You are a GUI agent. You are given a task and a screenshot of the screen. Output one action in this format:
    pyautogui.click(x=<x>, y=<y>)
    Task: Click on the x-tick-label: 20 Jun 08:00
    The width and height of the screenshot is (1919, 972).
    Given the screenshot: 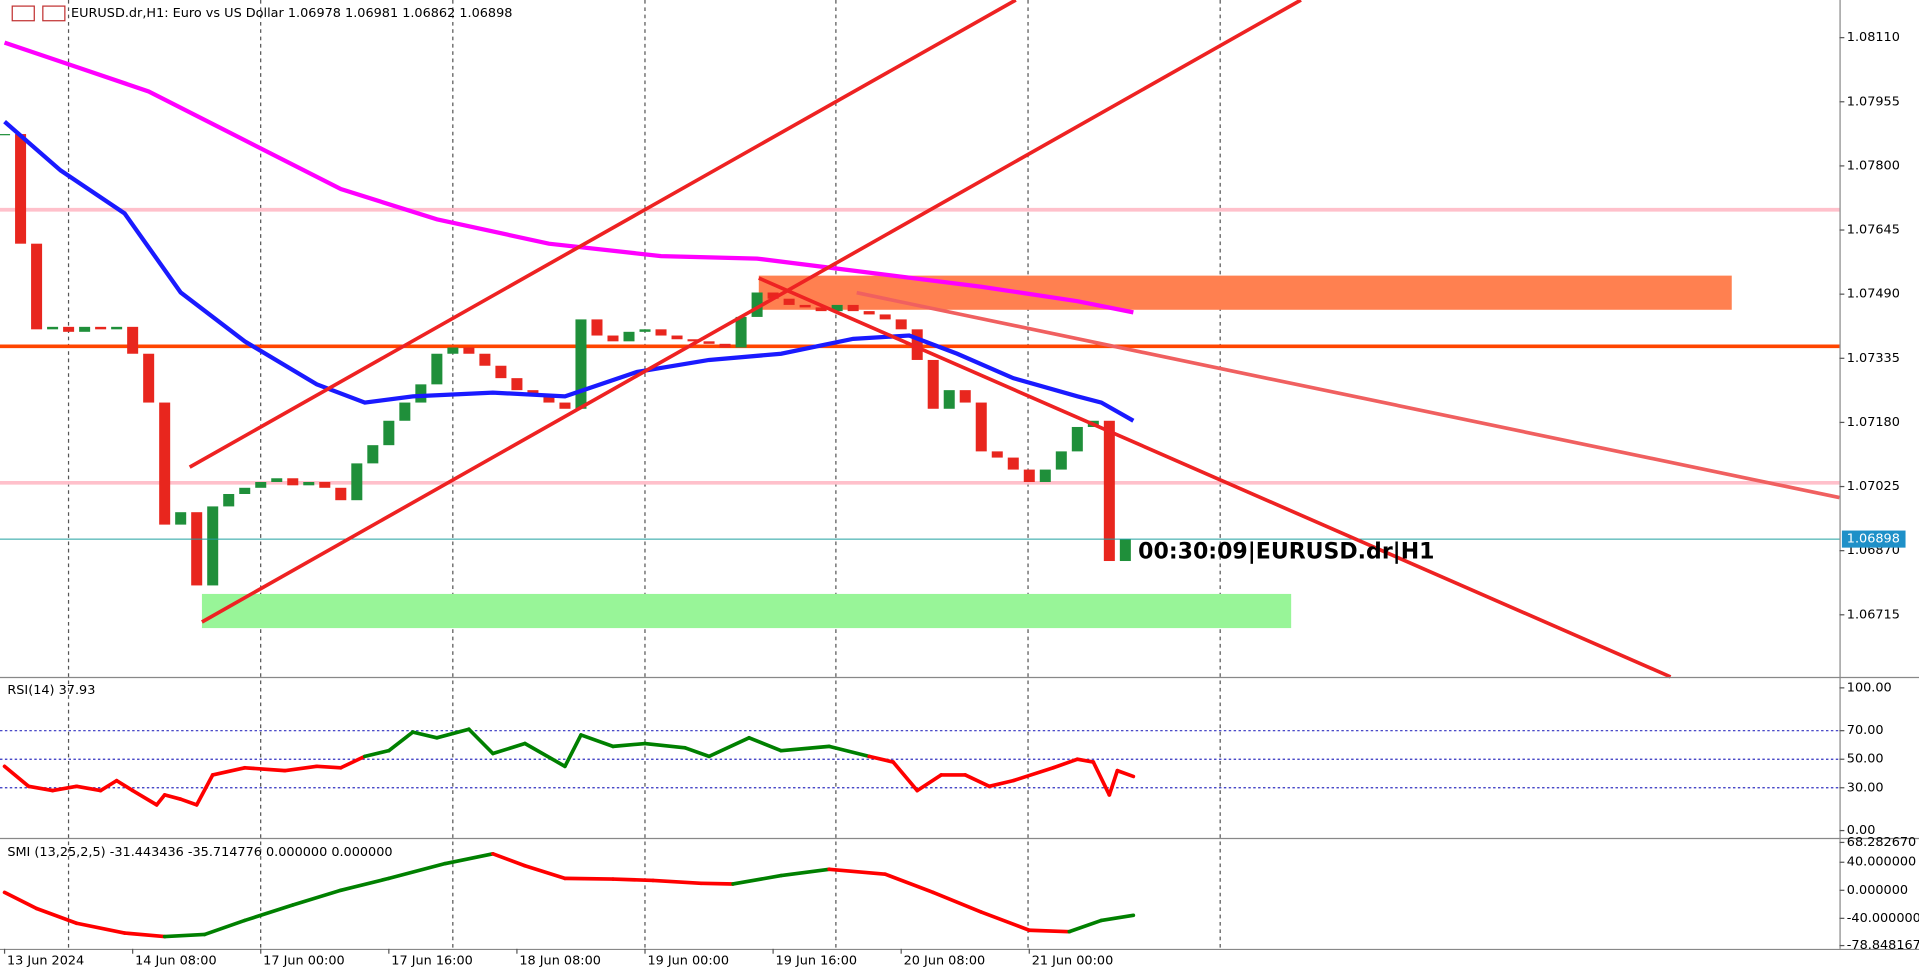 What is the action you would take?
    pyautogui.click(x=945, y=961)
    